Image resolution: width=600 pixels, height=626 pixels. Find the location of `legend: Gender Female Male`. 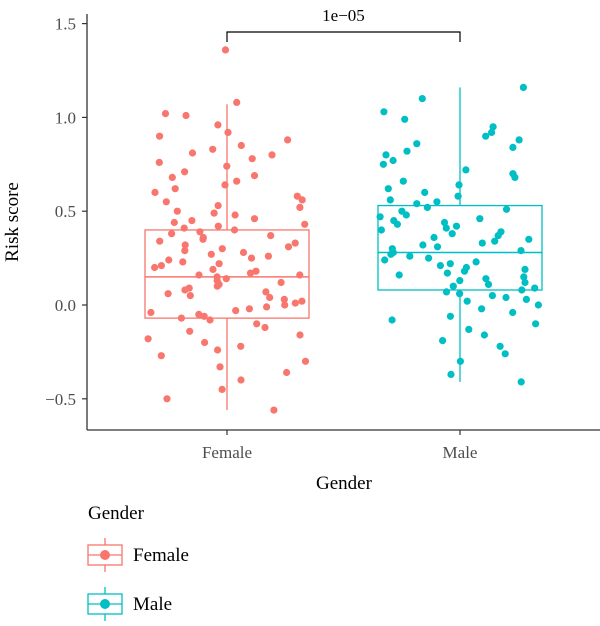

legend: Gender Female Male is located at coordinates (138, 562).